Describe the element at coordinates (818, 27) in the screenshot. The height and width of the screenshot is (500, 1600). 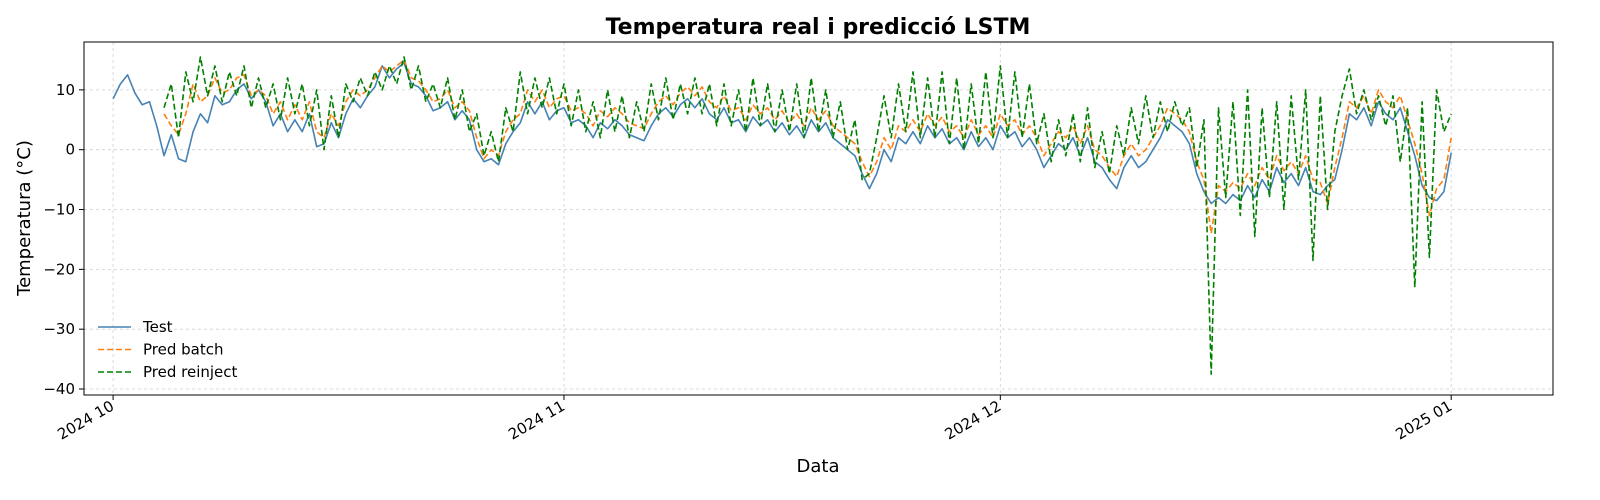
I see `chart-title: Temperatura real i predicció LSTM` at that location.